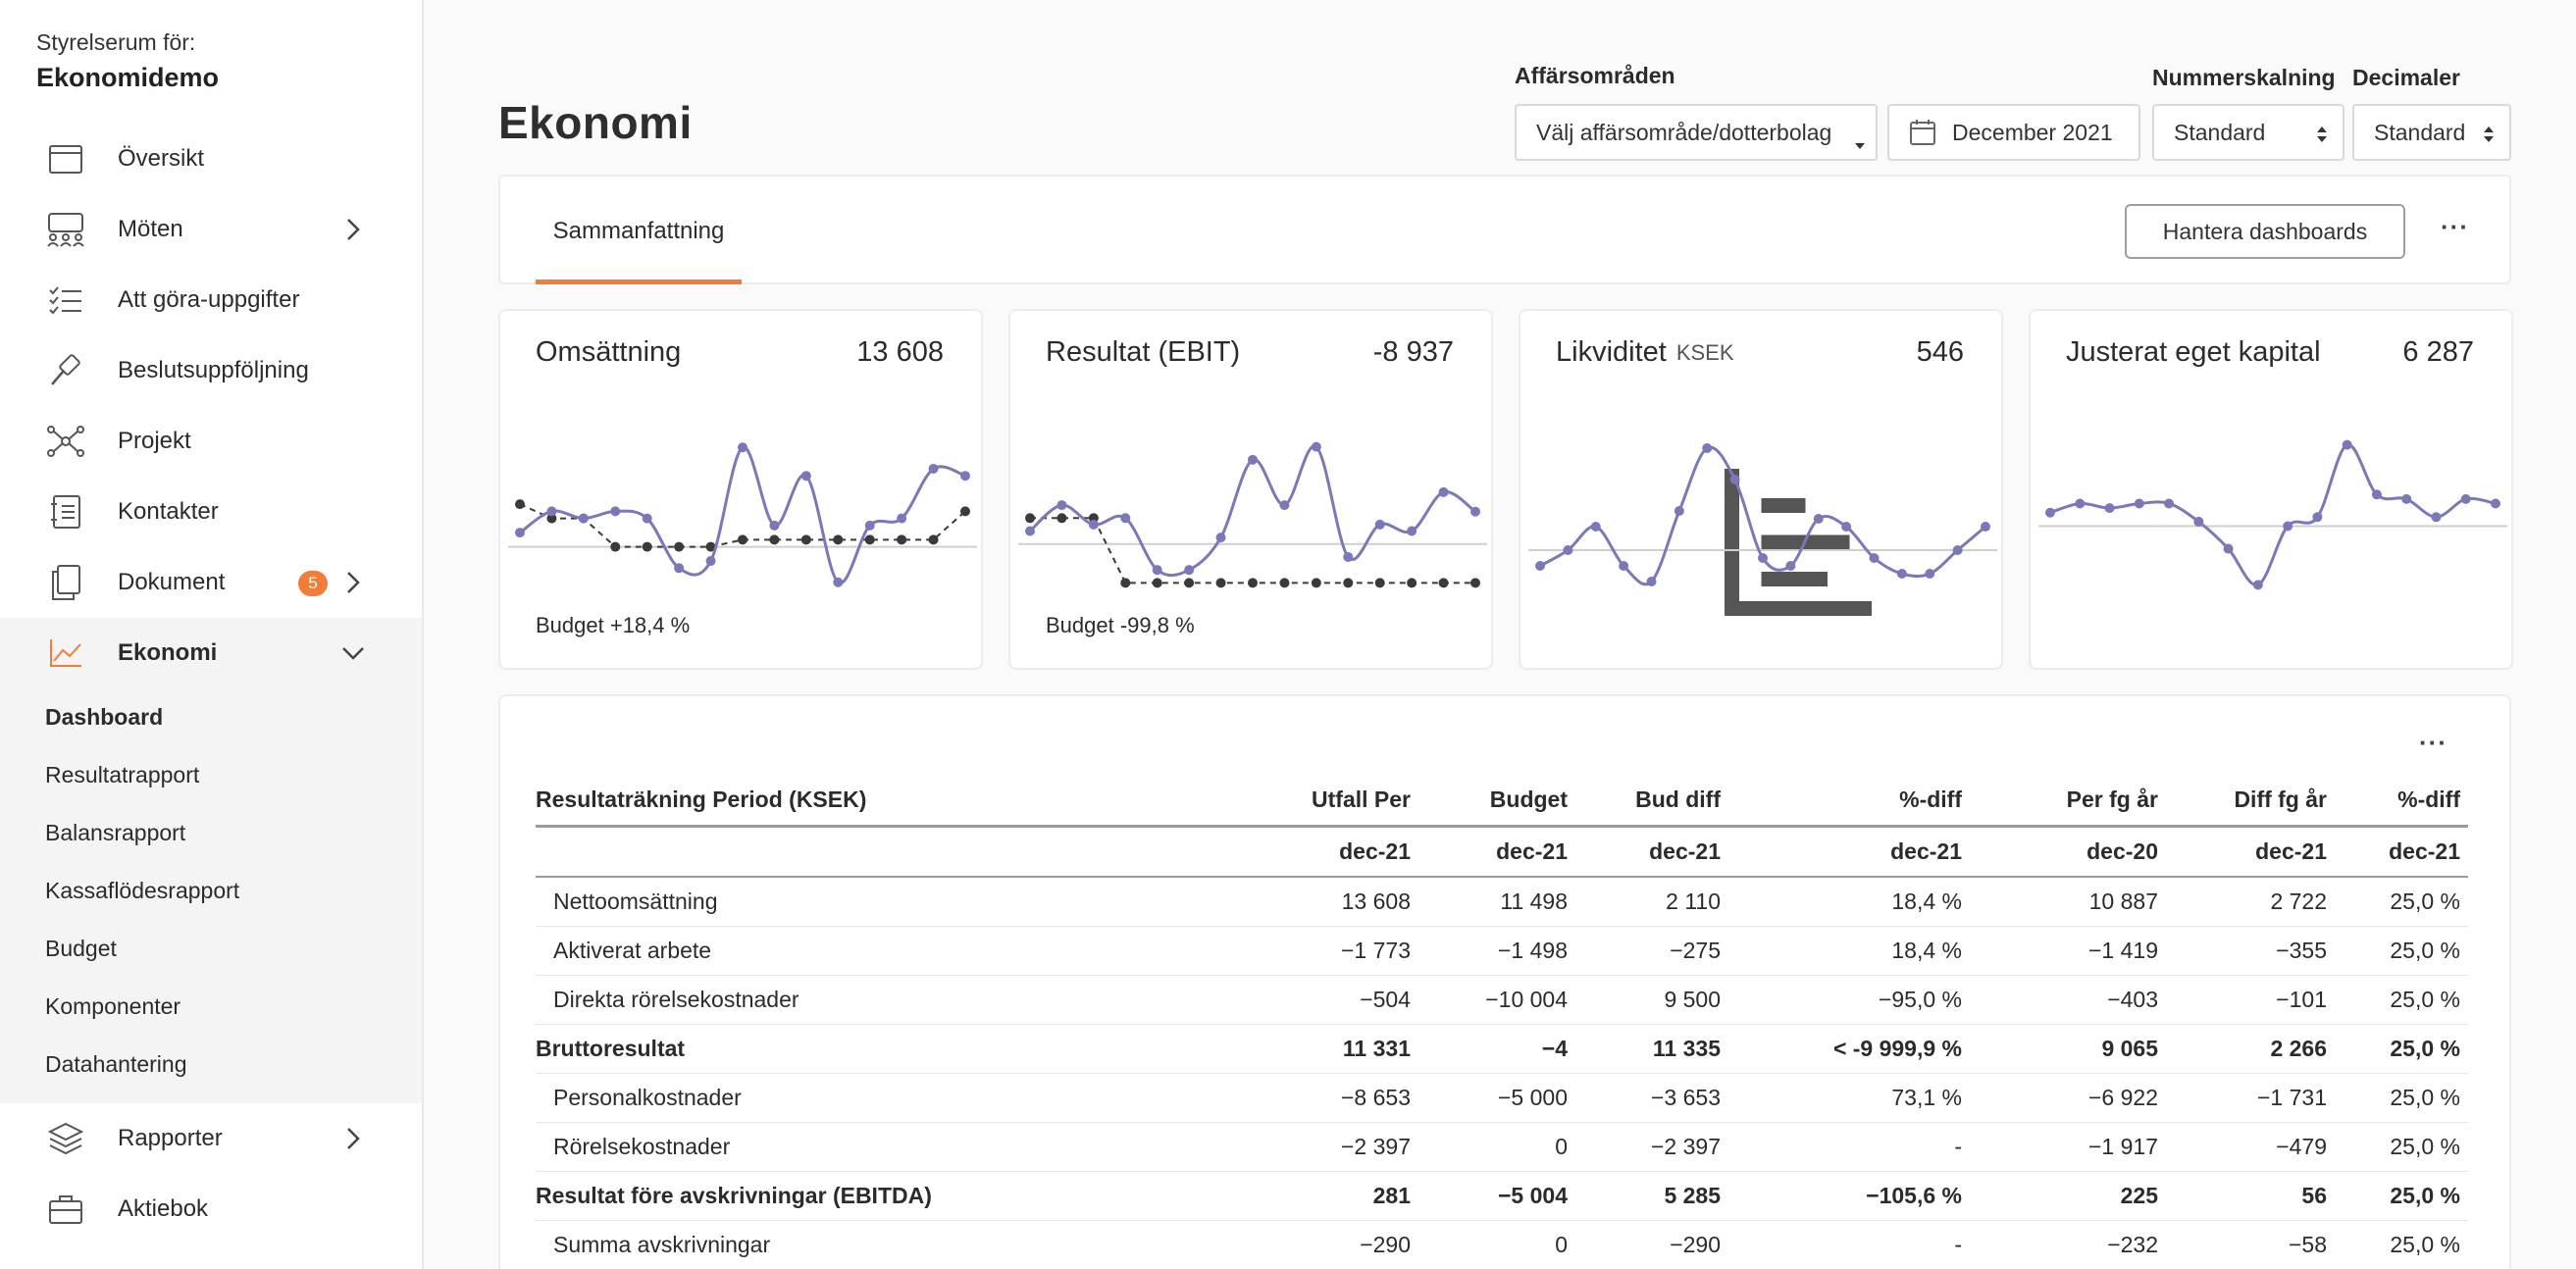 This screenshot has height=1269, width=2576. Describe the element at coordinates (142, 890) in the screenshot. I see `subnav-kassaflodesrapport: Kassaflödesrapport` at that location.